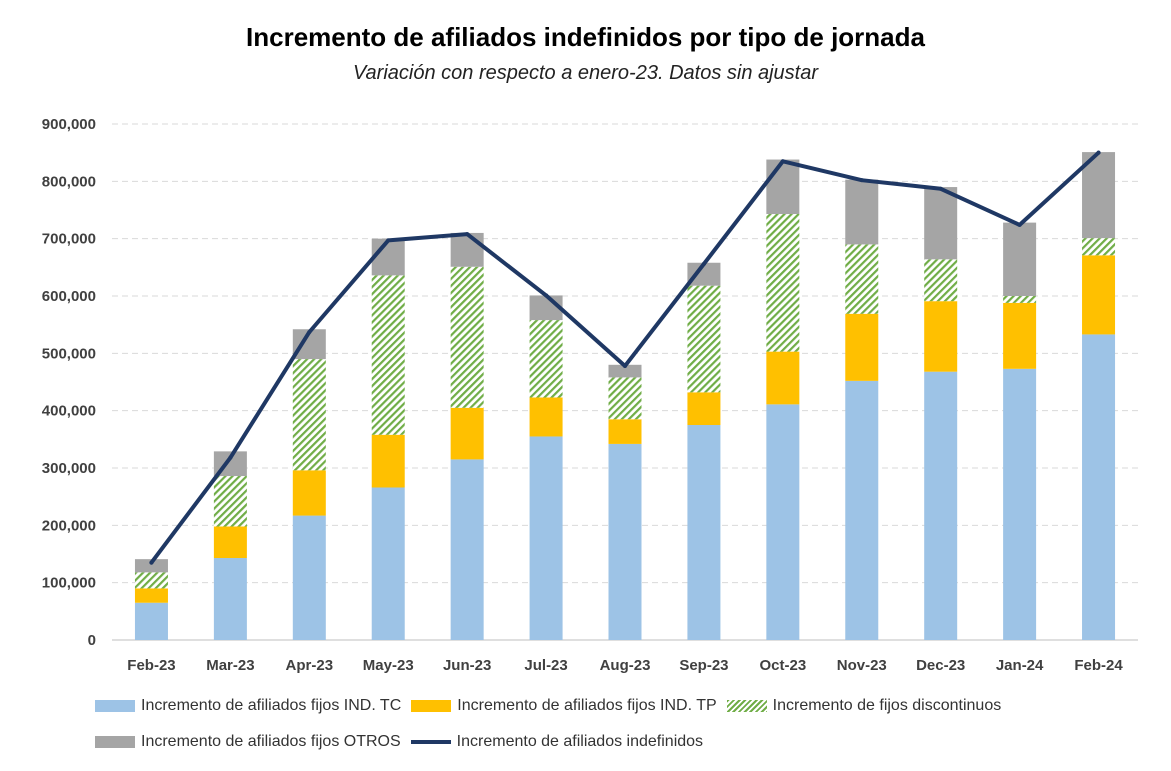 The image size is (1171, 771). Describe the element at coordinates (887, 705) in the screenshot. I see `legend-label-disc: Incremento de fijos discontinuos` at that location.